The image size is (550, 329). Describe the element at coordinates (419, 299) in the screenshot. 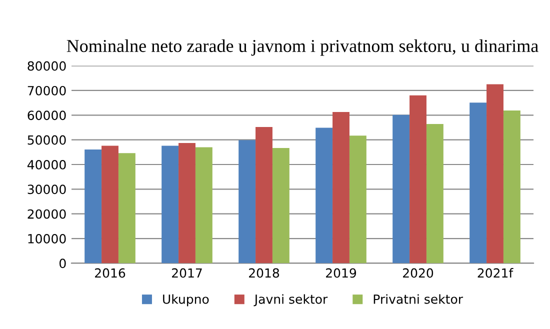

I see `legend-label: Privatni sektor` at that location.